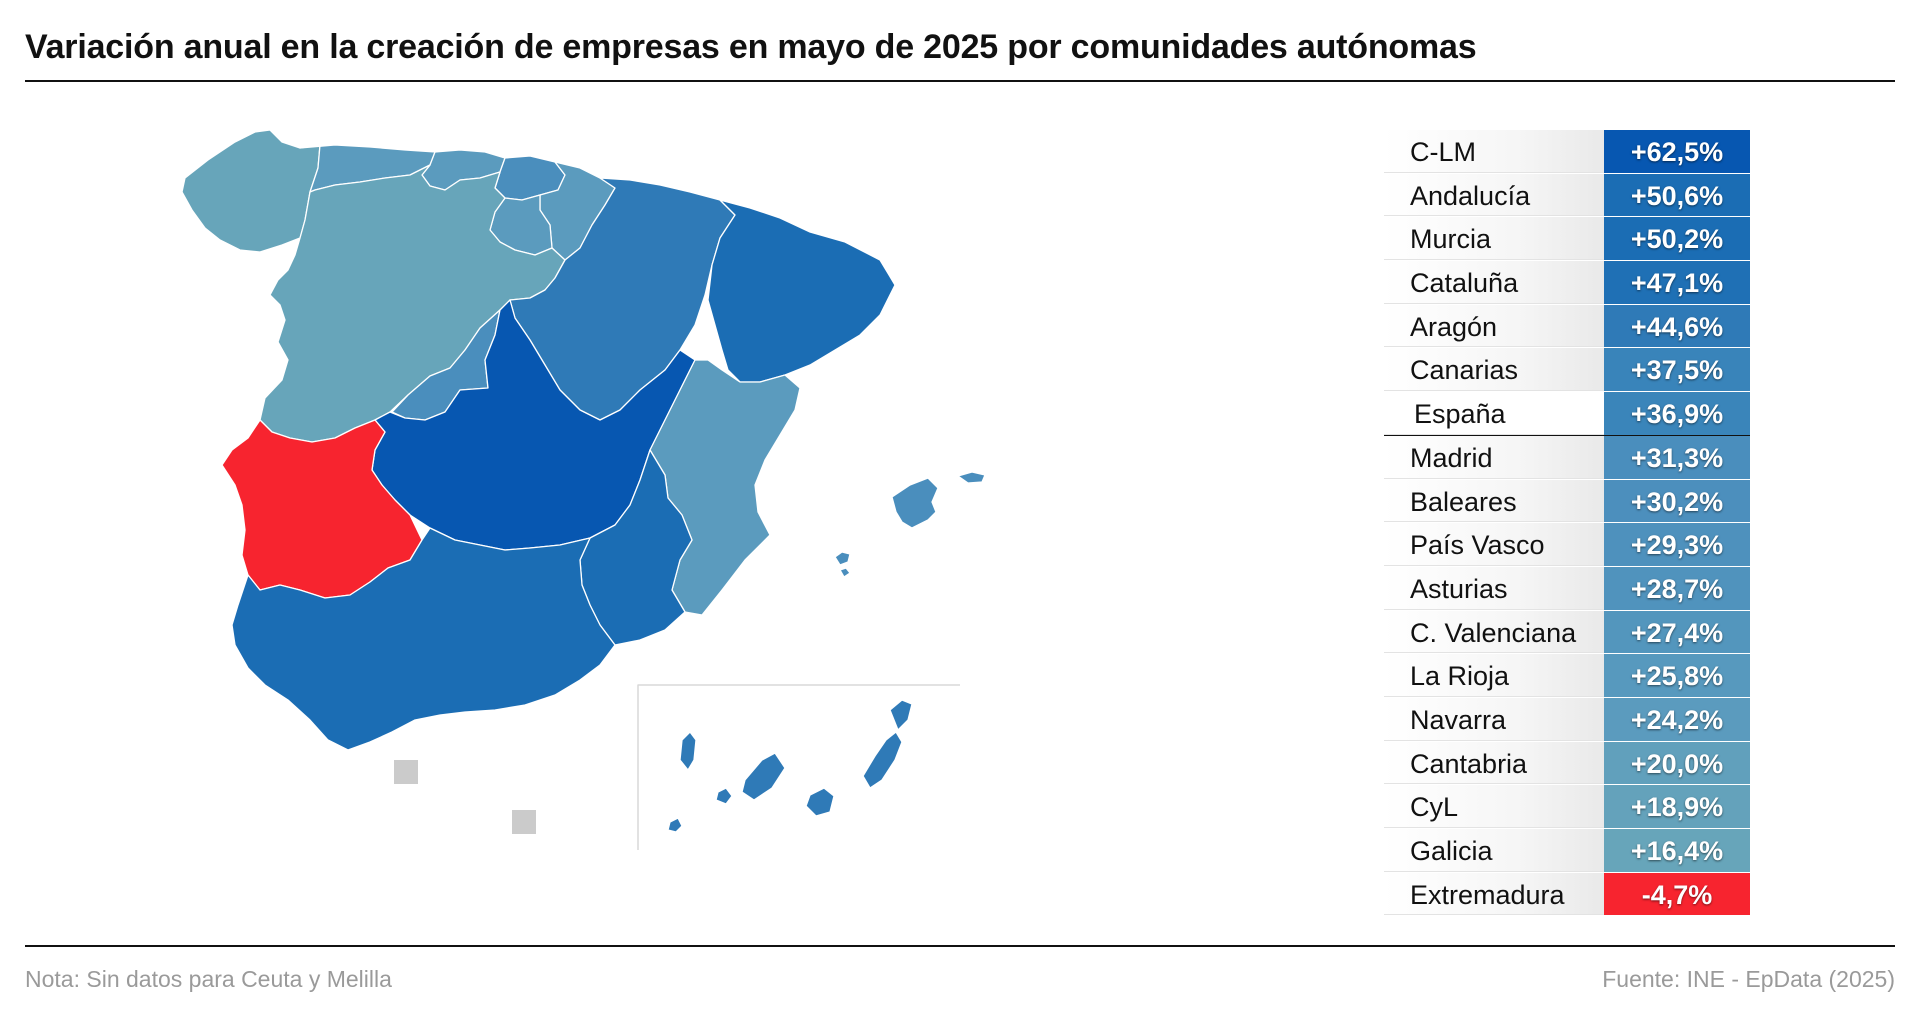 This screenshot has width=1920, height=1029. What do you see at coordinates (1494, 675) in the screenshot?
I see `ranking-region-name: La Rioja` at bounding box center [1494, 675].